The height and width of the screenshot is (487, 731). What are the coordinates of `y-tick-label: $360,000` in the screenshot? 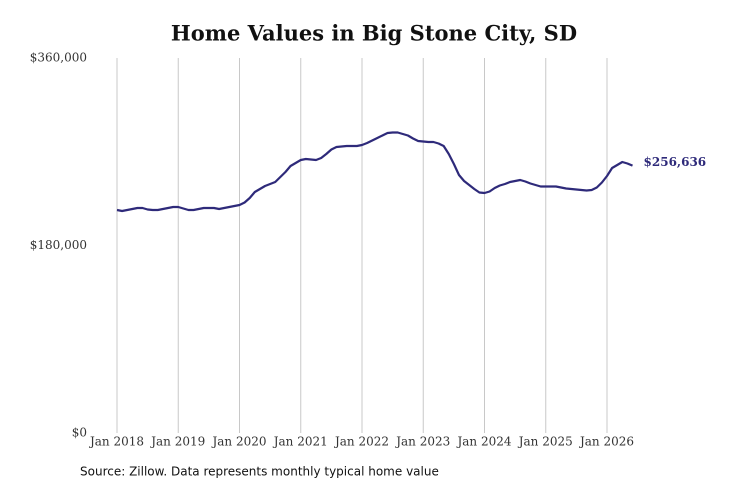 It's located at (58, 58).